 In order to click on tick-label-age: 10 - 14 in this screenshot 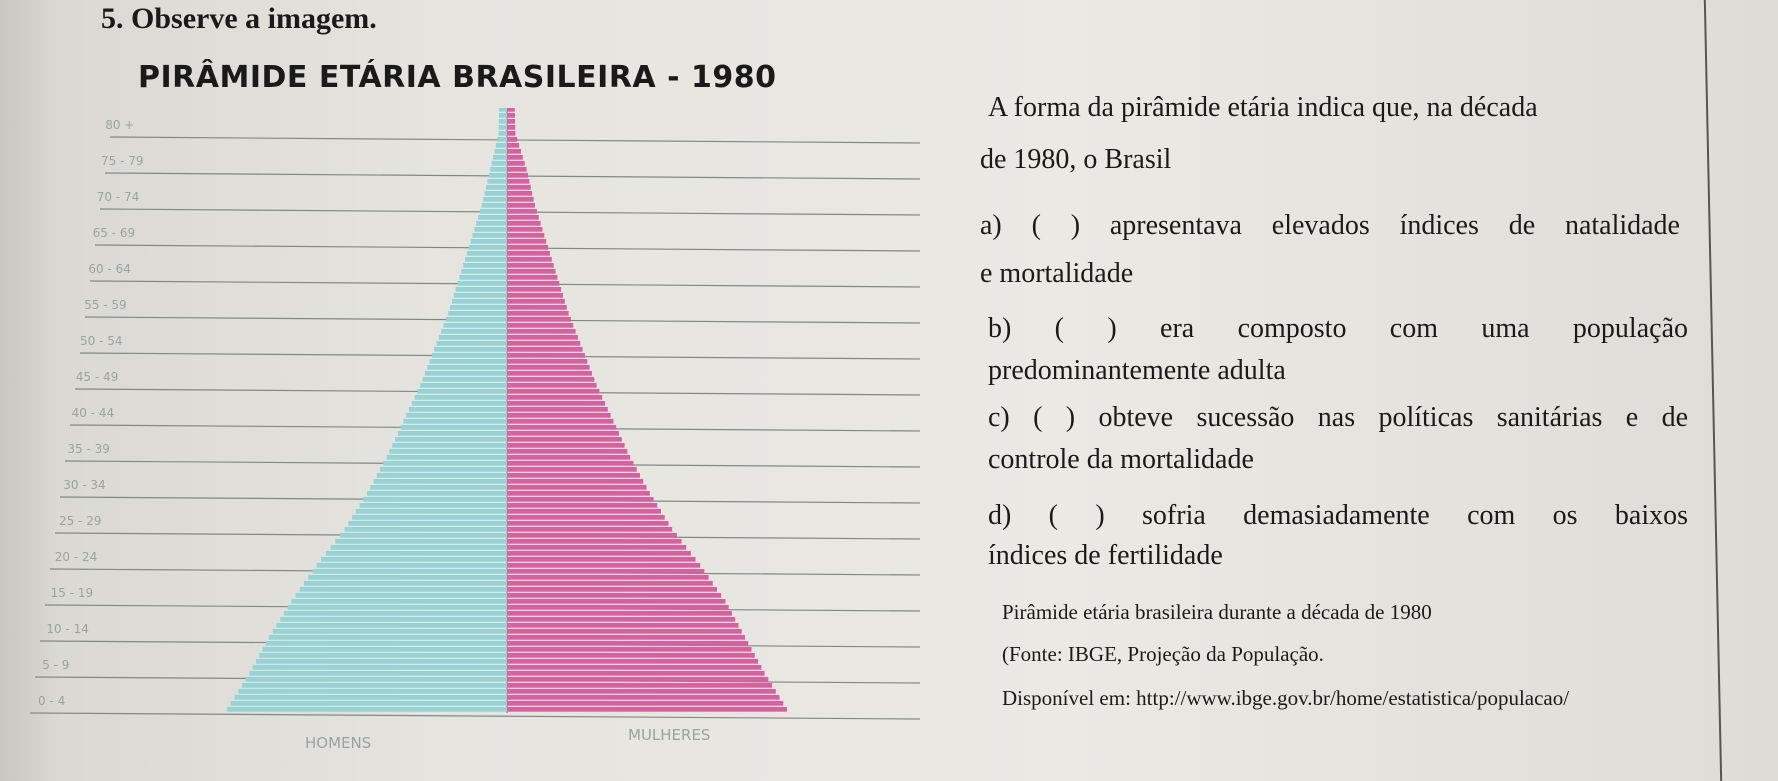, I will do `click(67, 629)`.